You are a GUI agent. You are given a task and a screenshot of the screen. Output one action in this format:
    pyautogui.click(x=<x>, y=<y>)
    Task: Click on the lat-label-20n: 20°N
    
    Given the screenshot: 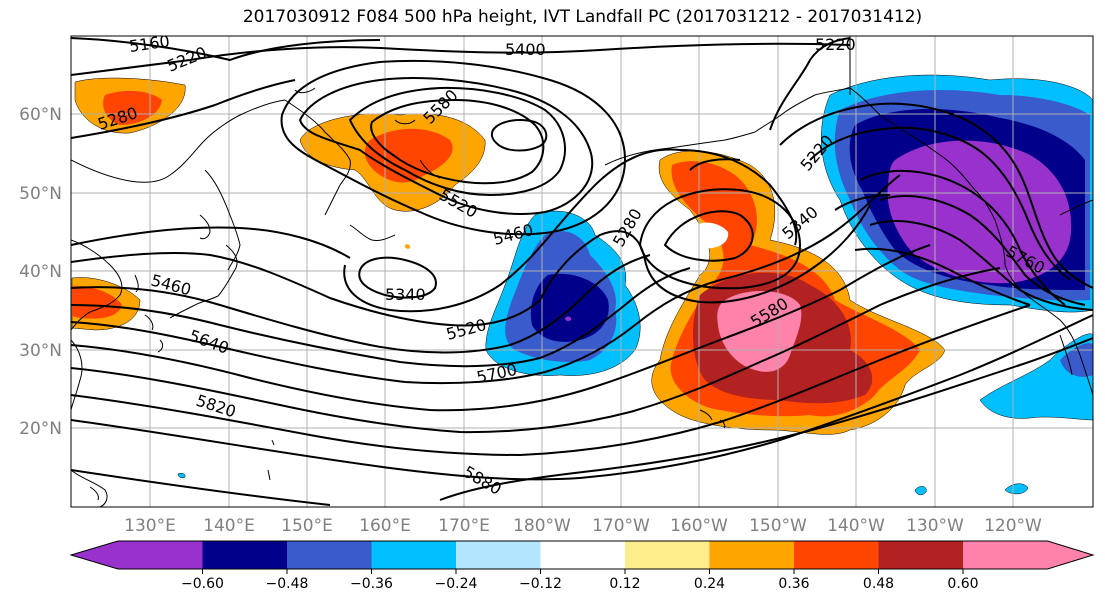 What is the action you would take?
    pyautogui.click(x=40, y=429)
    